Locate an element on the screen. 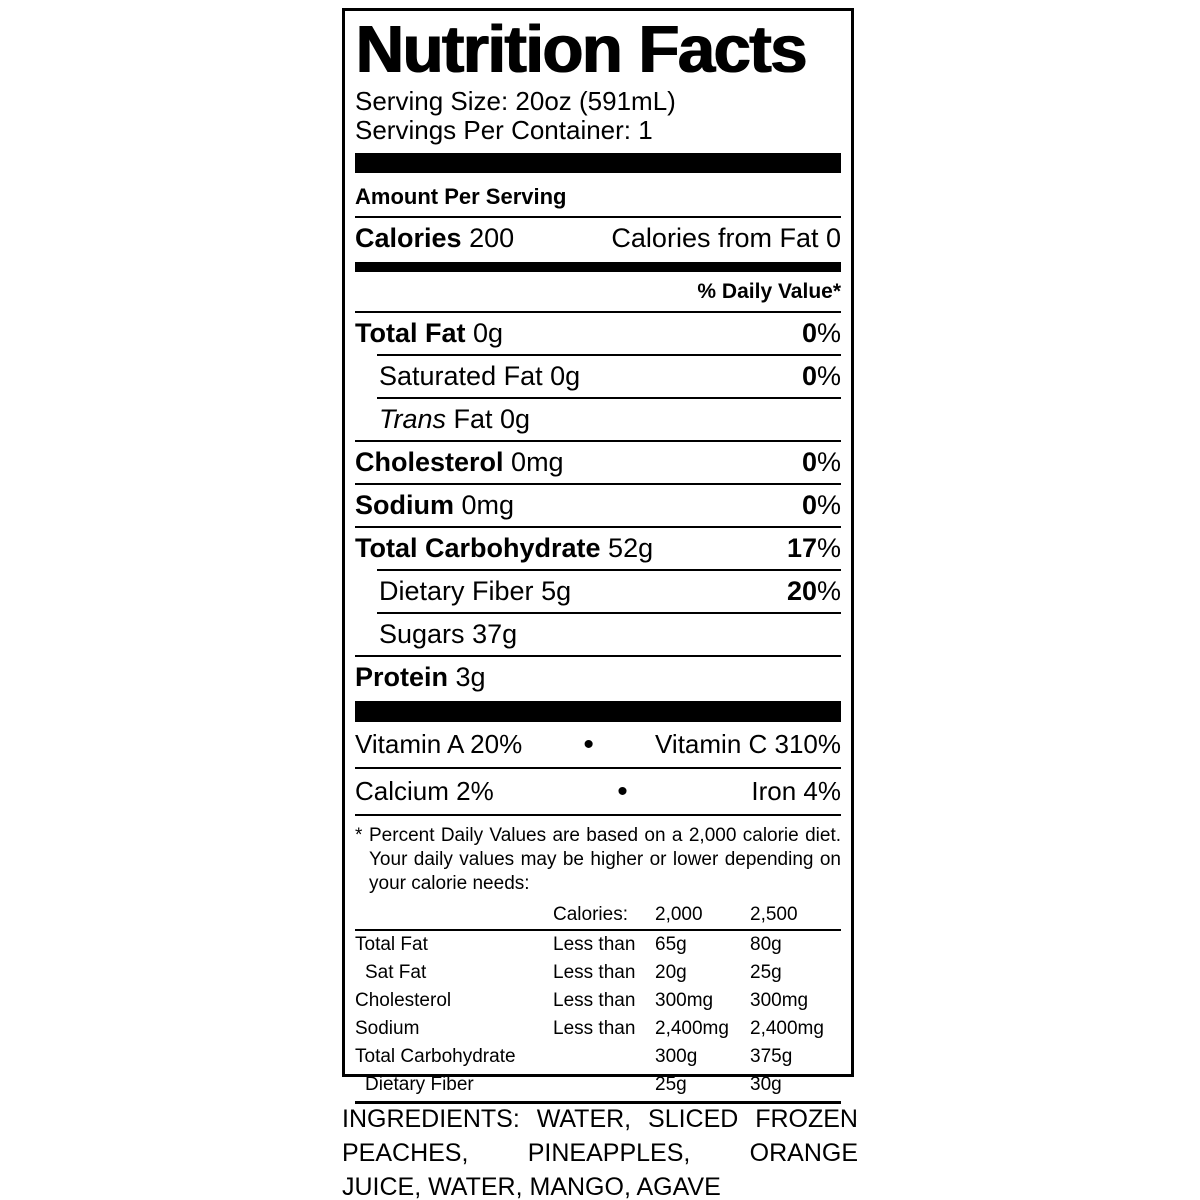 The height and width of the screenshot is (1200, 1200). dv-row-label: Total Carbohydrate is located at coordinates (435, 1056).